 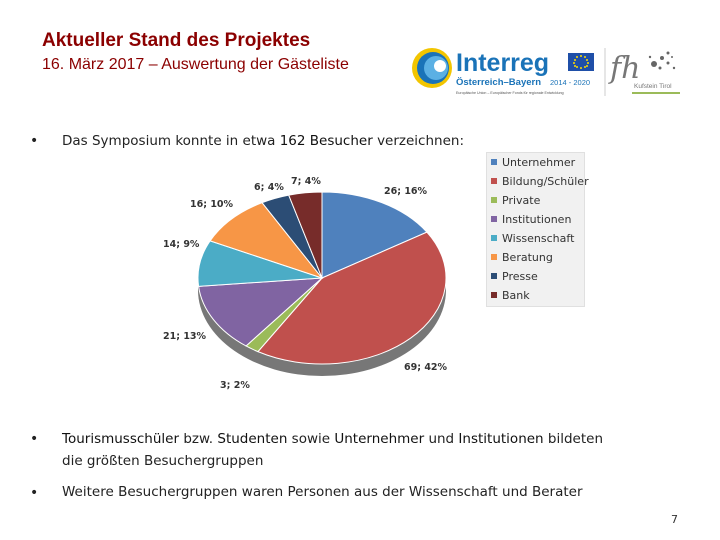 What do you see at coordinates (426, 367) in the screenshot?
I see `slice-label-bildung: 69; 42%` at bounding box center [426, 367].